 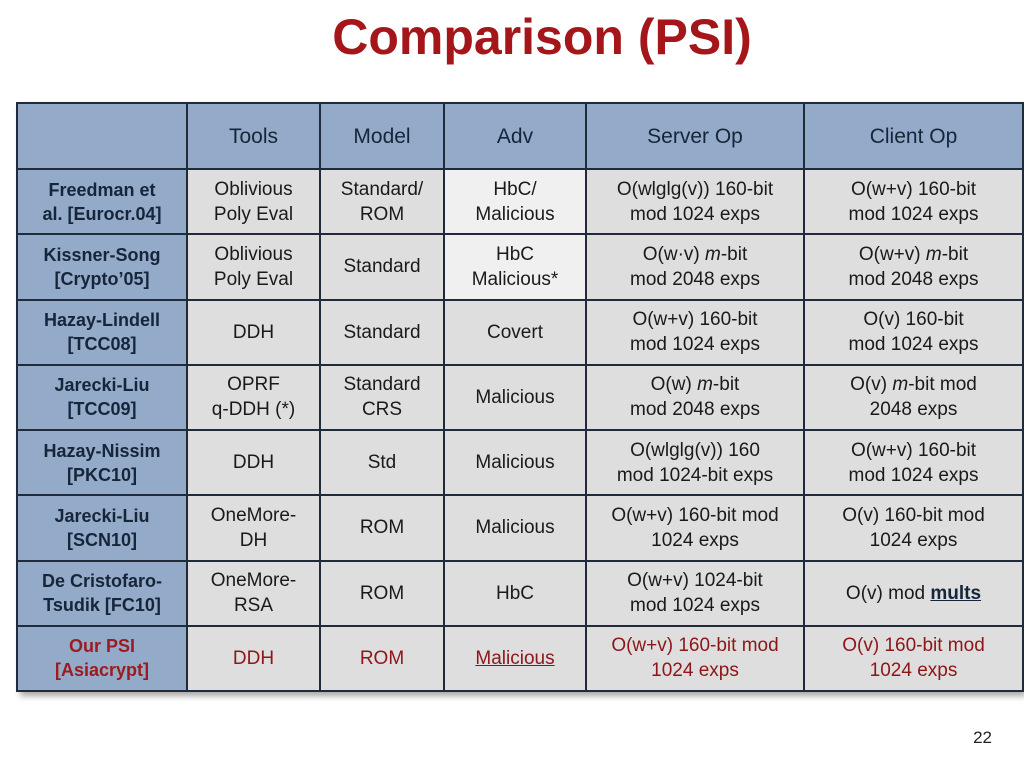 I want to click on server-op-cell: O(wlglg(v)) 160 mod 1024-bit exps, so click(x=695, y=462).